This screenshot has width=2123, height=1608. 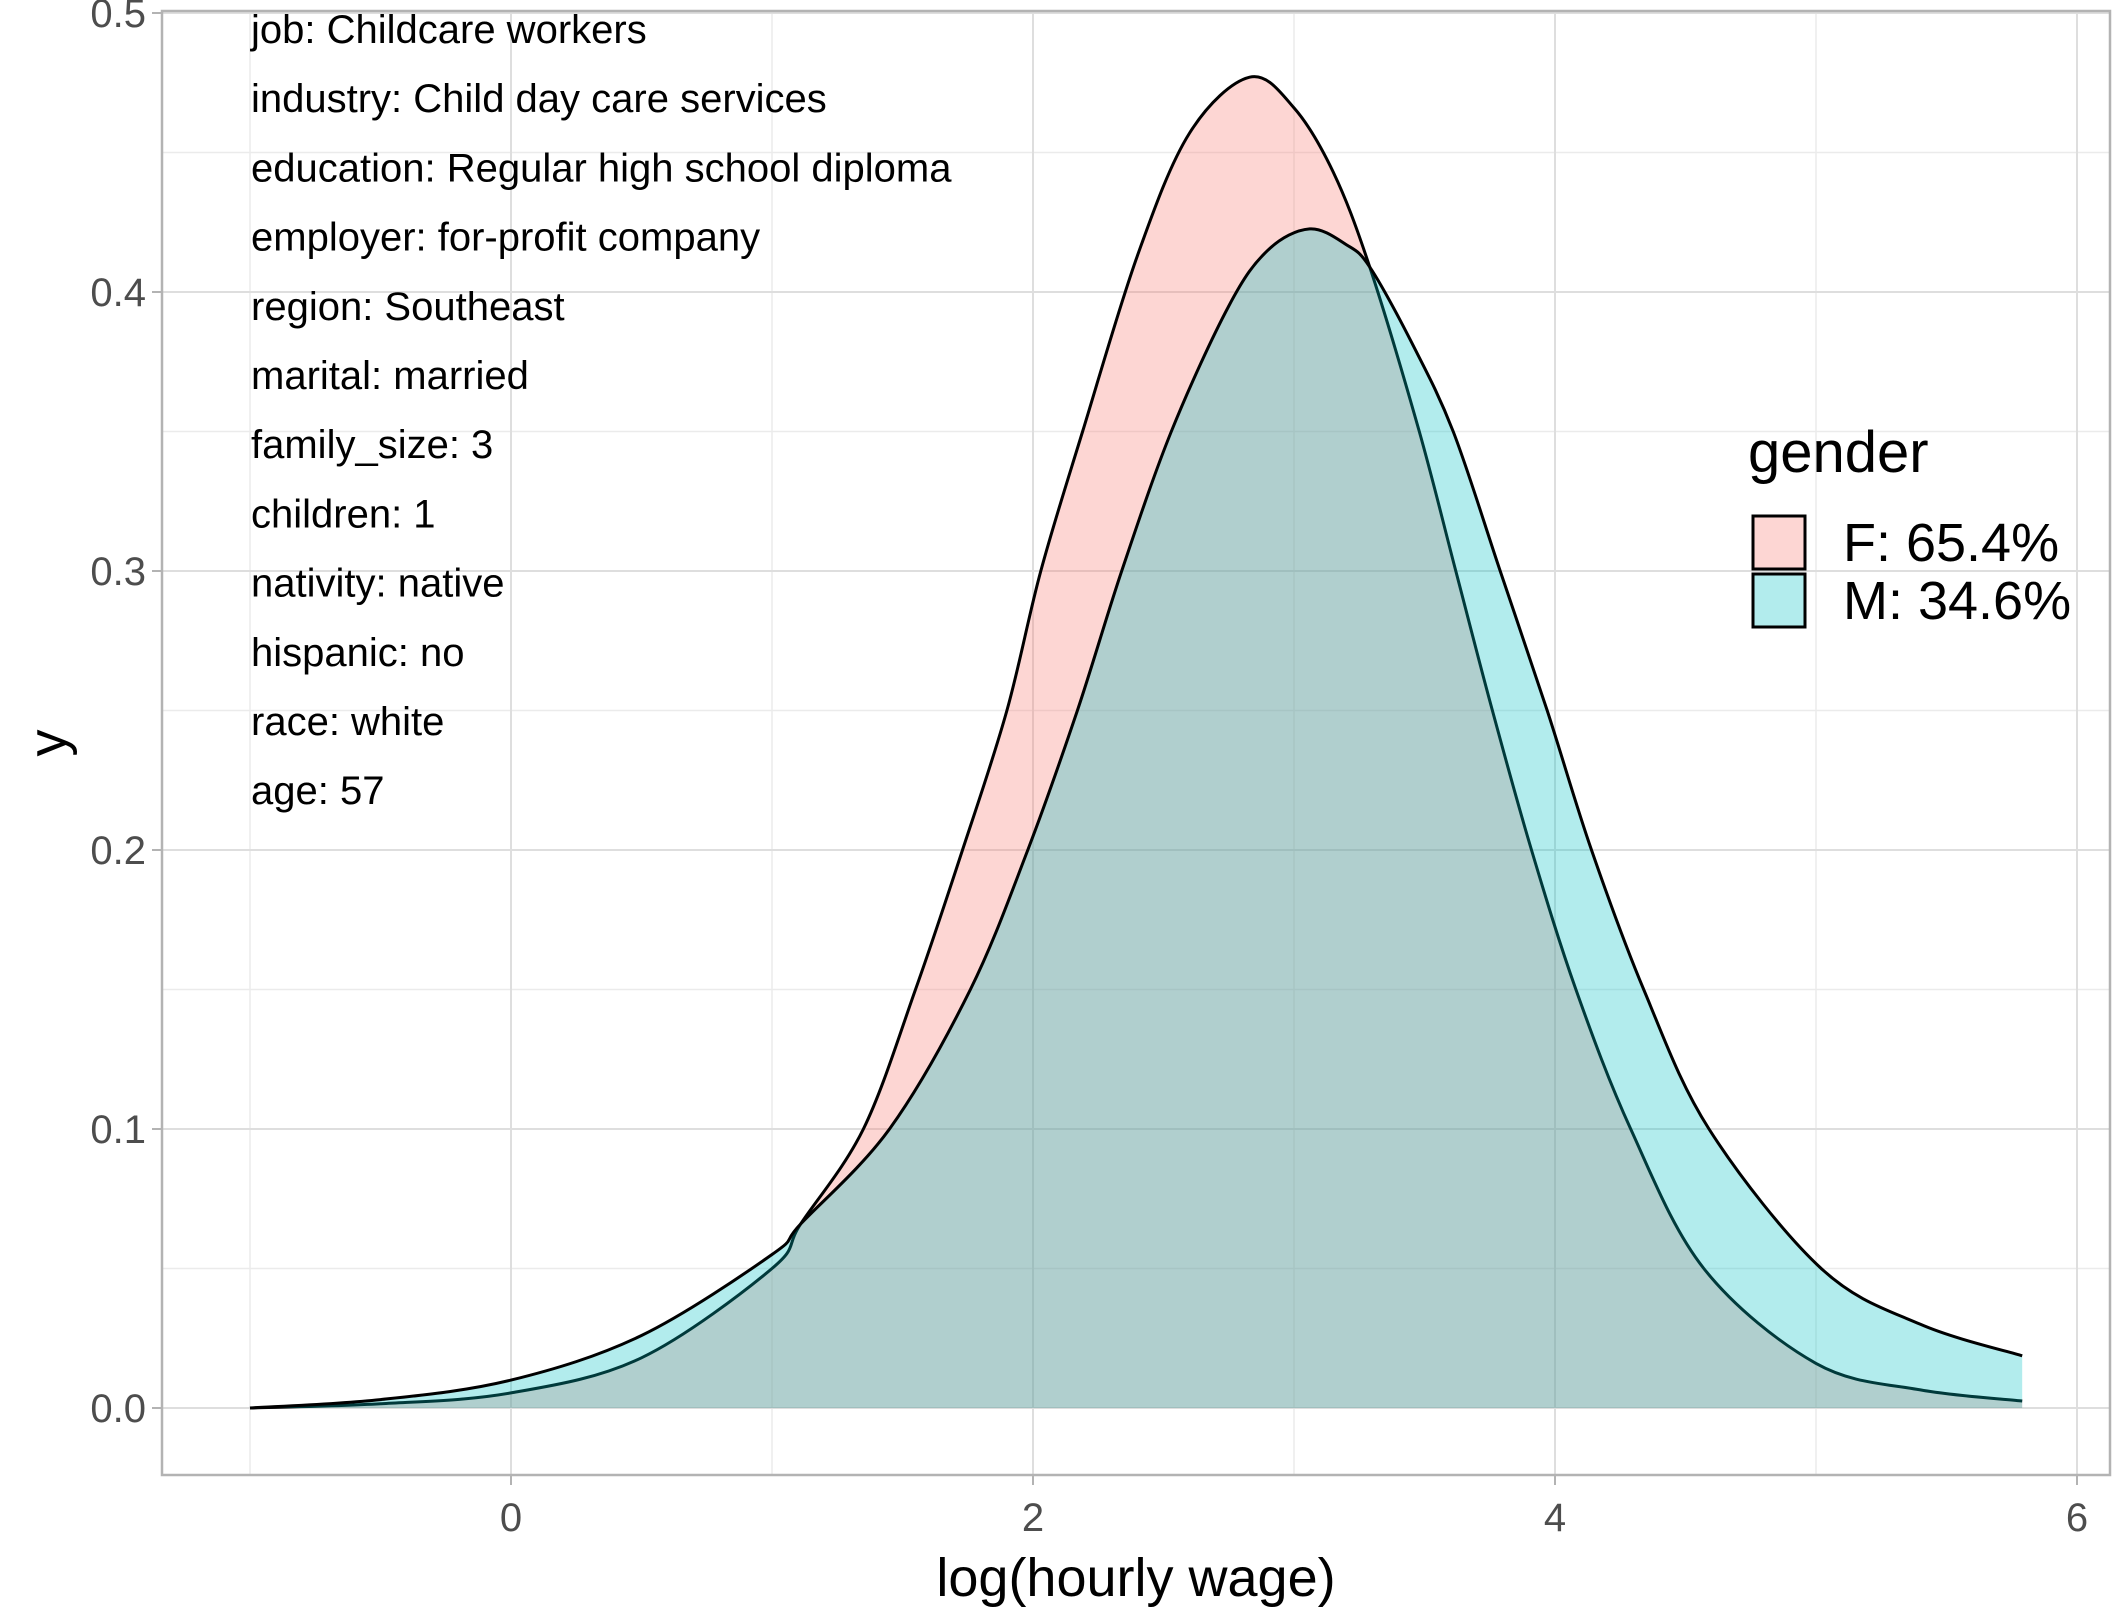 I want to click on annotation-line: children: 1, so click(x=343, y=514).